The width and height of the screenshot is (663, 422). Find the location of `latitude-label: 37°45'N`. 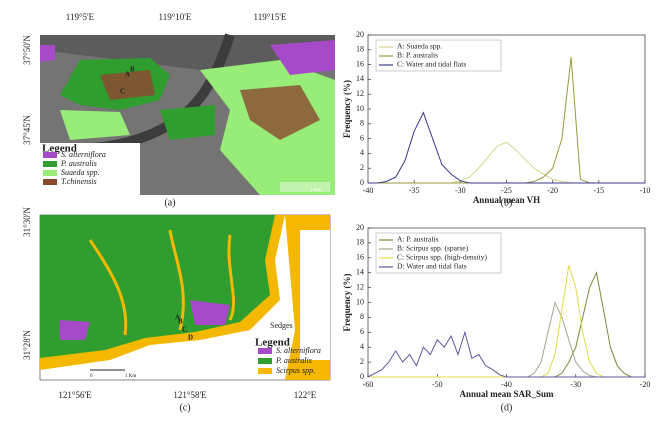

latitude-label: 37°45'N is located at coordinates (27, 130).